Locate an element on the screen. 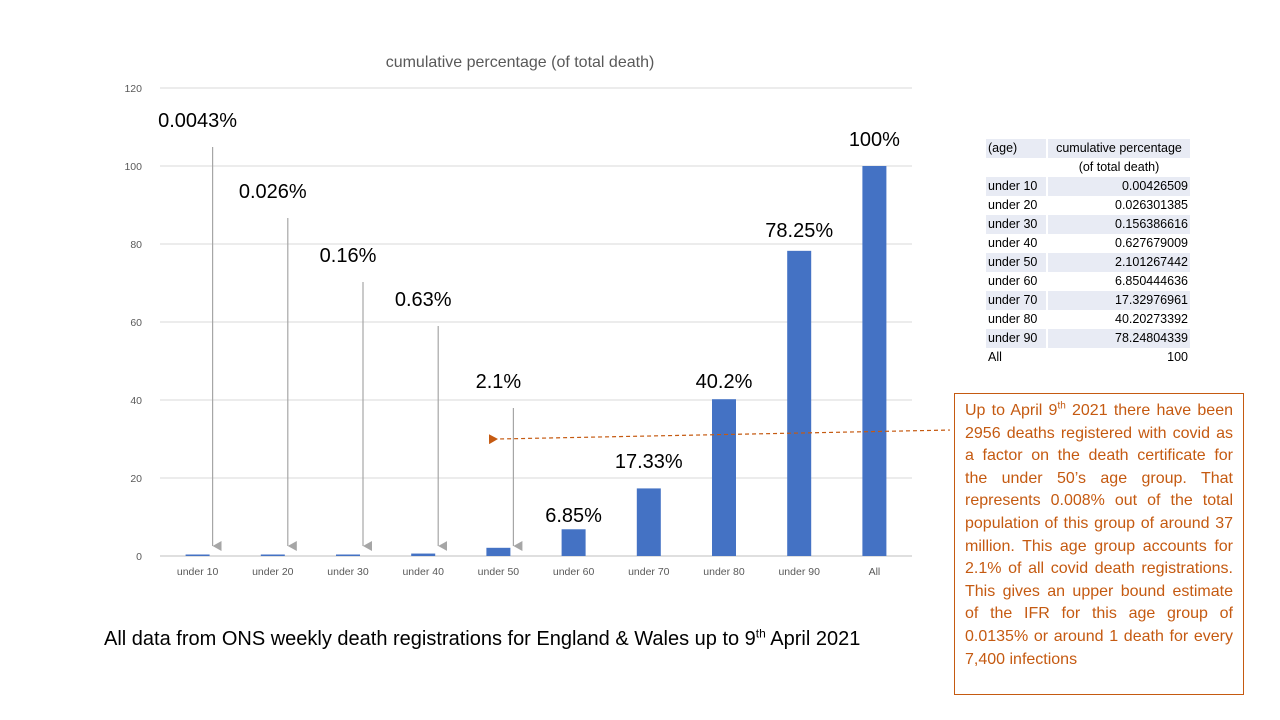  table-row: under 90 78.24804339 is located at coordinates (1088, 338).